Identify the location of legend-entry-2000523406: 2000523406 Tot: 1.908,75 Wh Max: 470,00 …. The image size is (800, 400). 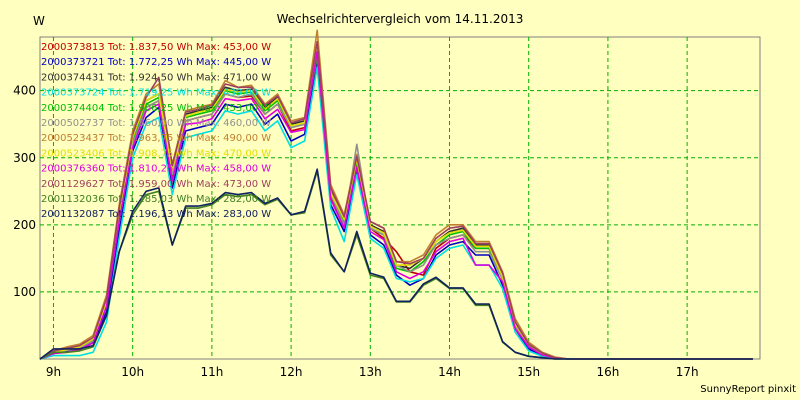
(156, 153).